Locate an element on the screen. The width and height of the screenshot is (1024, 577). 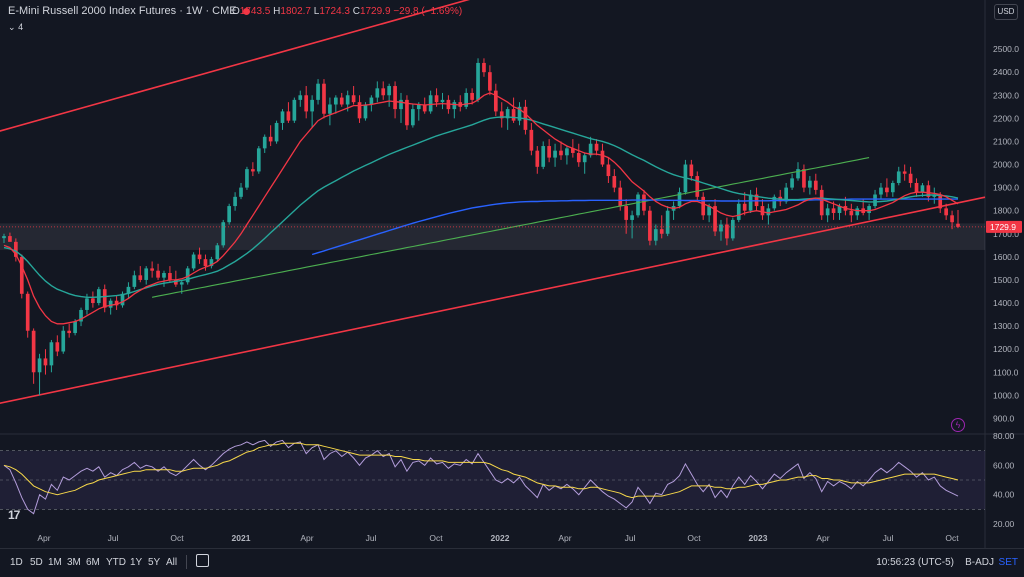
flash-icon: ϟ is located at coordinates (958, 425).